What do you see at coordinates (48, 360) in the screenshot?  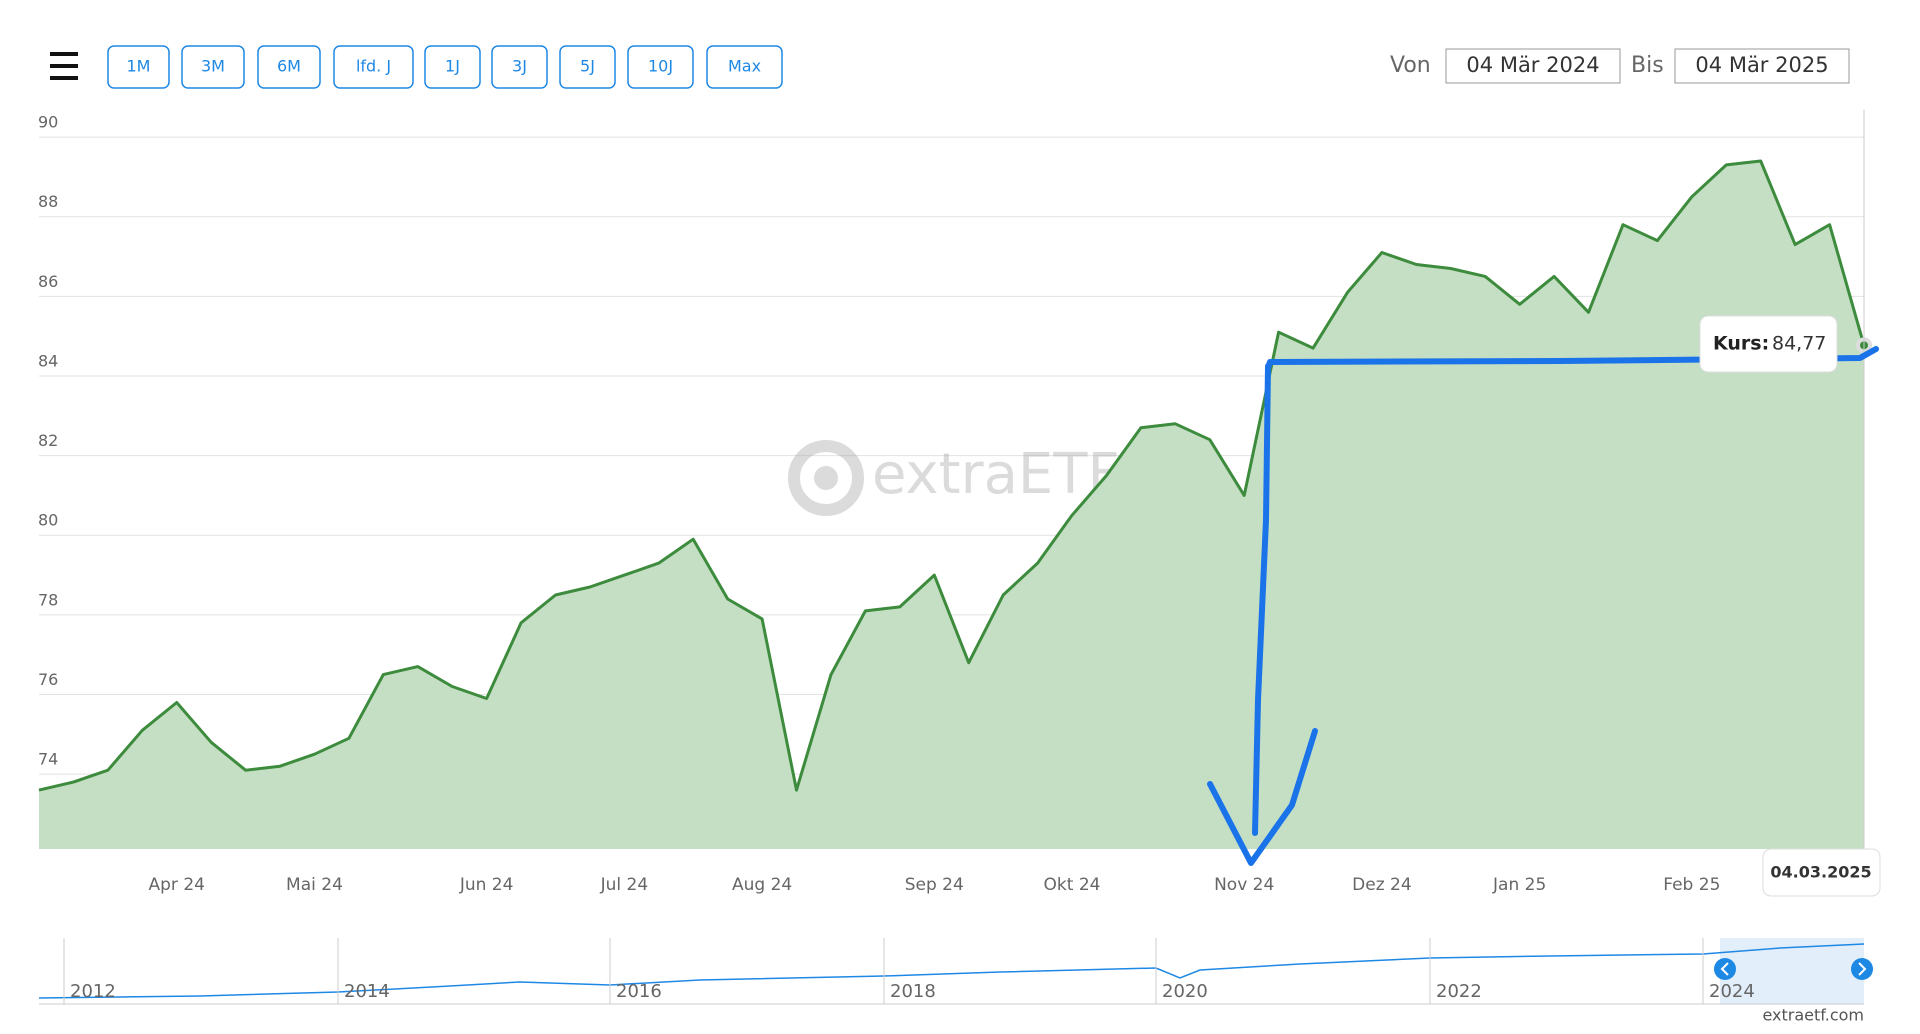 I see `y-tick-label: 84` at bounding box center [48, 360].